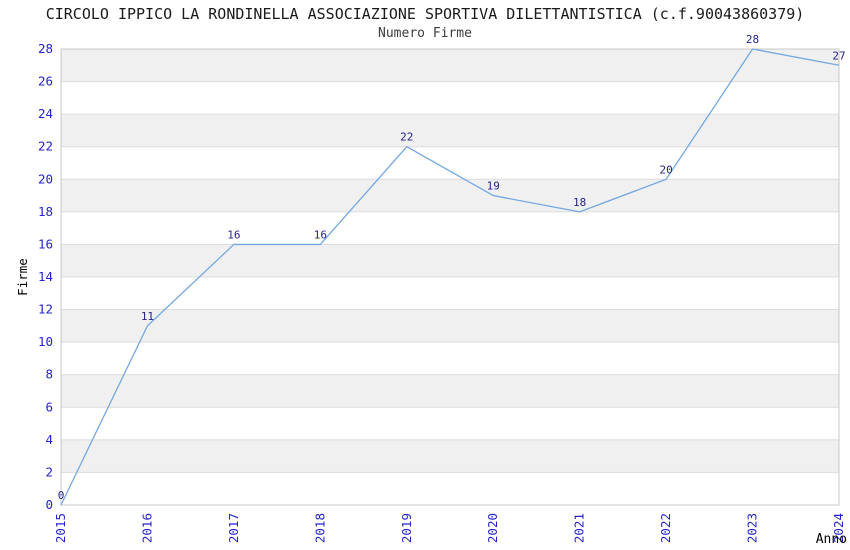 The height and width of the screenshot is (550, 850). What do you see at coordinates (45, 276) in the screenshot?
I see `y-tick-label: 14` at bounding box center [45, 276].